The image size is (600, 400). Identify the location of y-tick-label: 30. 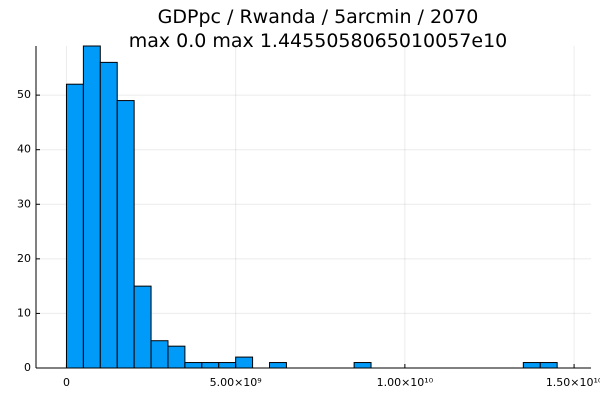
(24, 203).